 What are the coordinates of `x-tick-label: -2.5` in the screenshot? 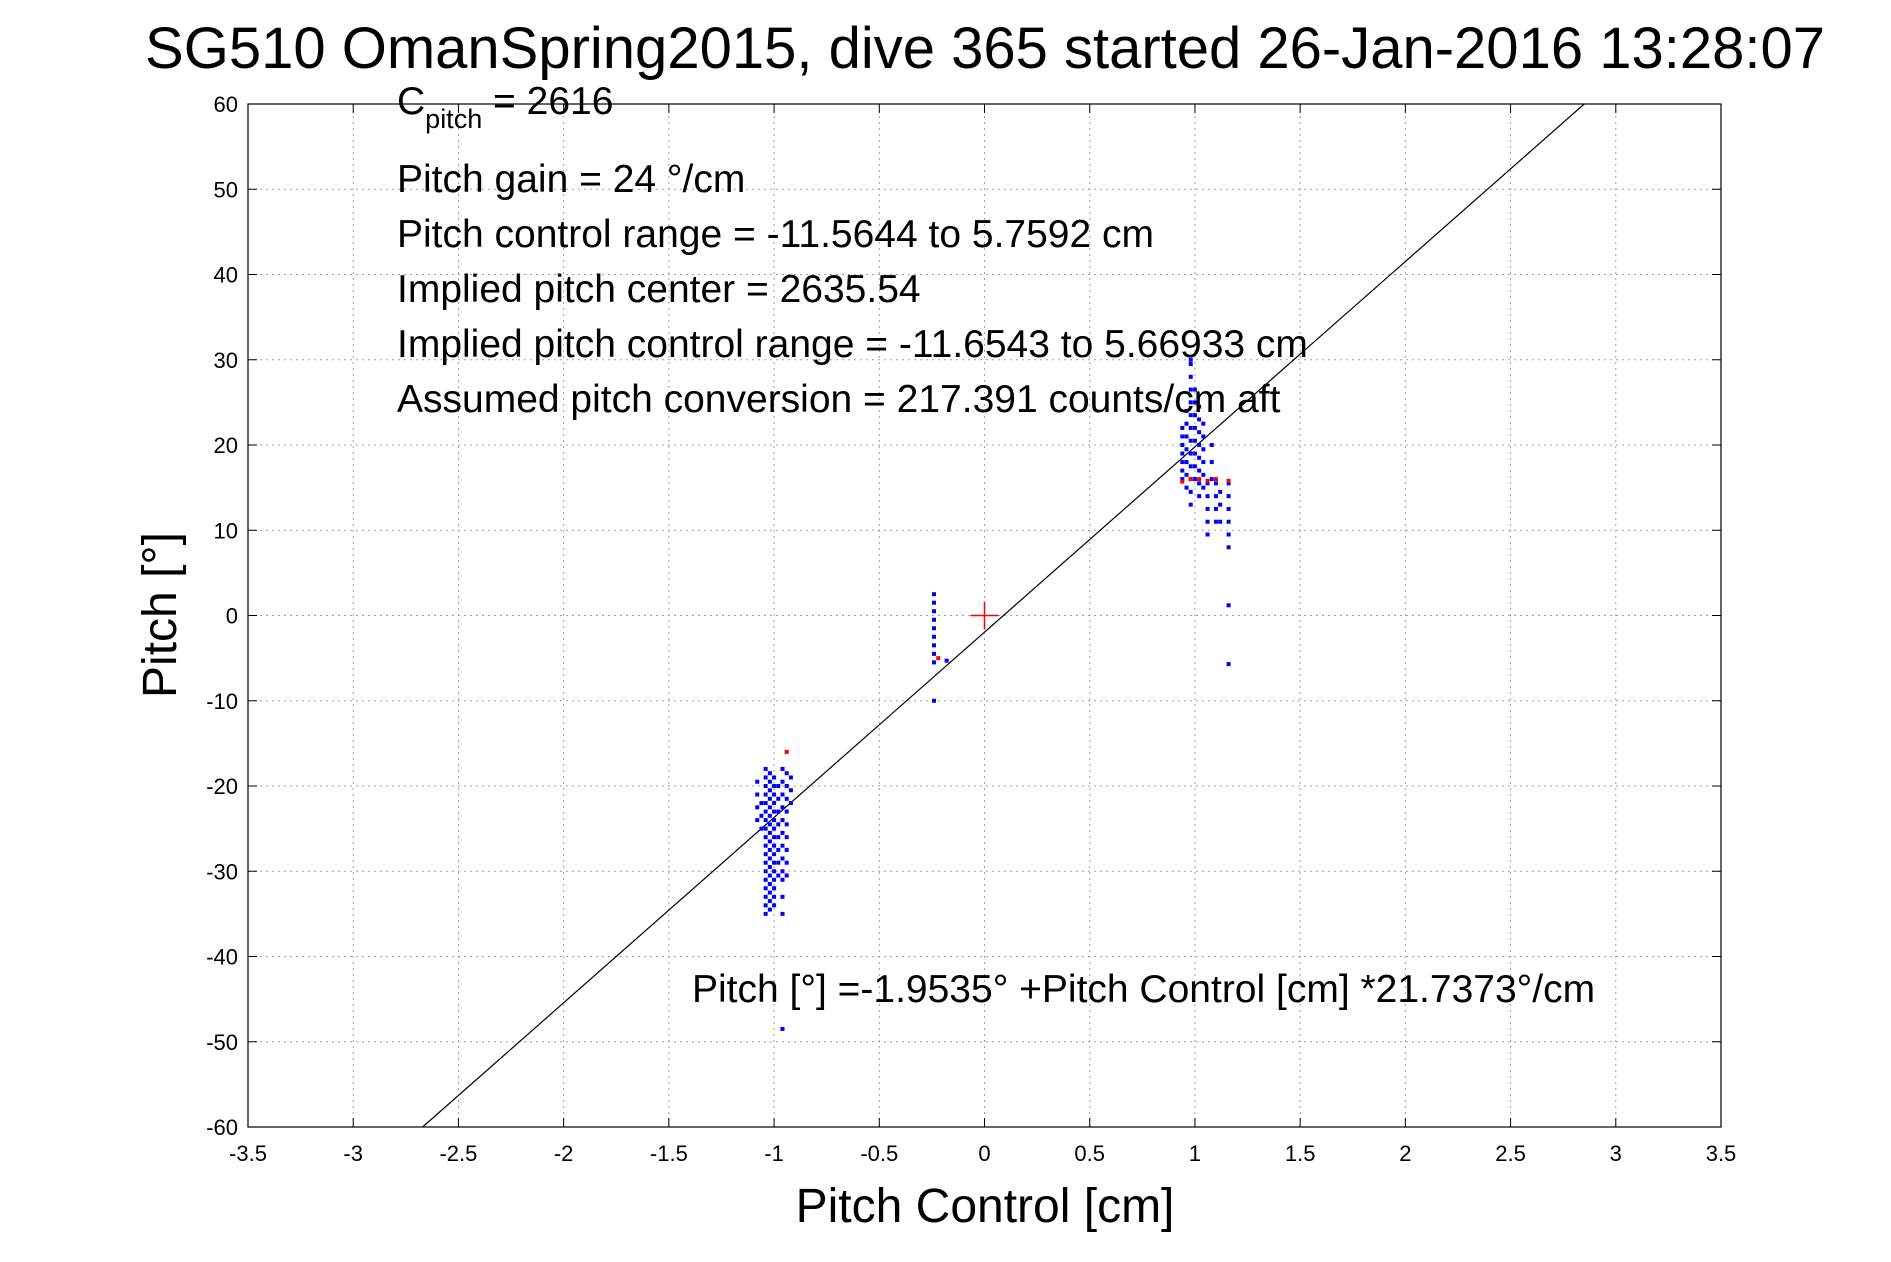 It's located at (458, 1153).